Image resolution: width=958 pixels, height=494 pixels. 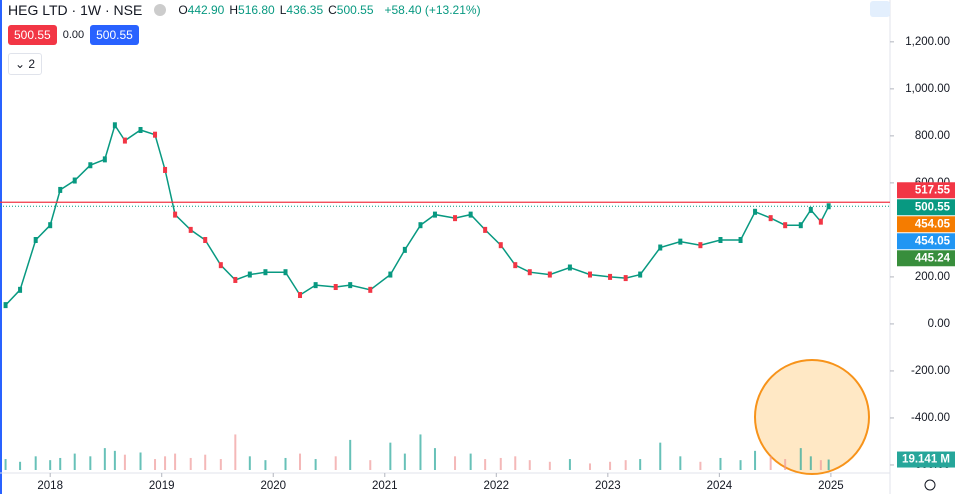 I want to click on settings-icon, so click(x=930, y=485).